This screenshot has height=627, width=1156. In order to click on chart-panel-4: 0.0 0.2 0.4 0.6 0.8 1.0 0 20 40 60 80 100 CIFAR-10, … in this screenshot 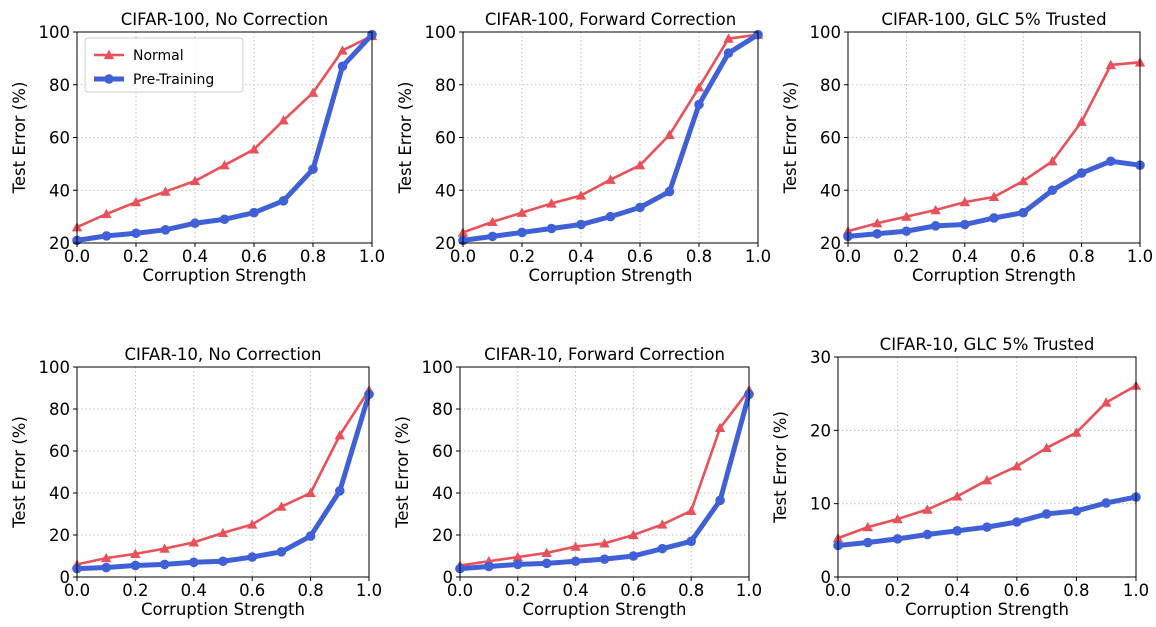, I will do `click(196, 482)`.